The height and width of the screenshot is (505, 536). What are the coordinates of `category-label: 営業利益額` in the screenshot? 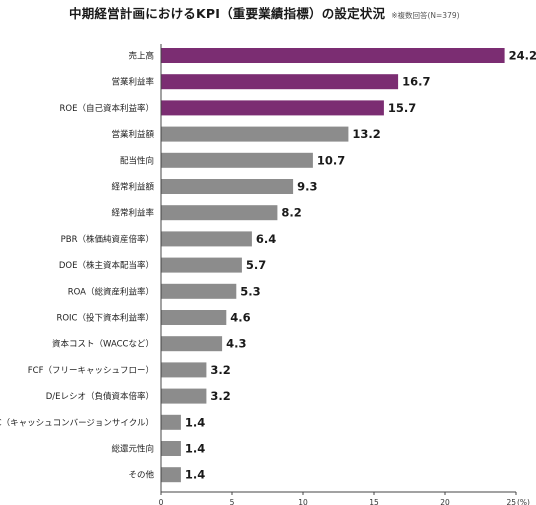 It's located at (132, 134).